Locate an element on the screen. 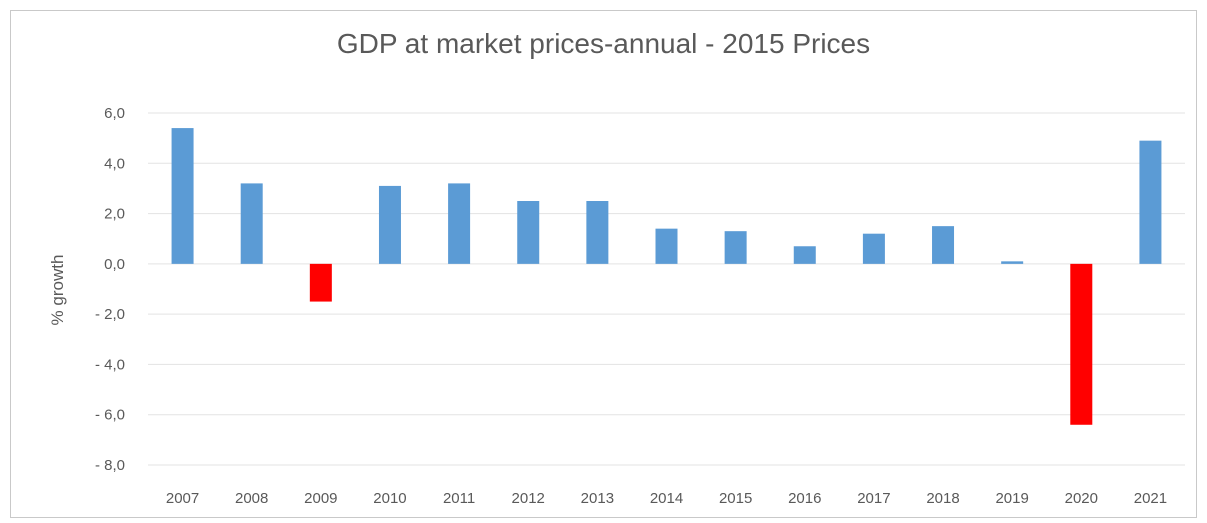 The height and width of the screenshot is (523, 1207). bar-2018 is located at coordinates (943, 245).